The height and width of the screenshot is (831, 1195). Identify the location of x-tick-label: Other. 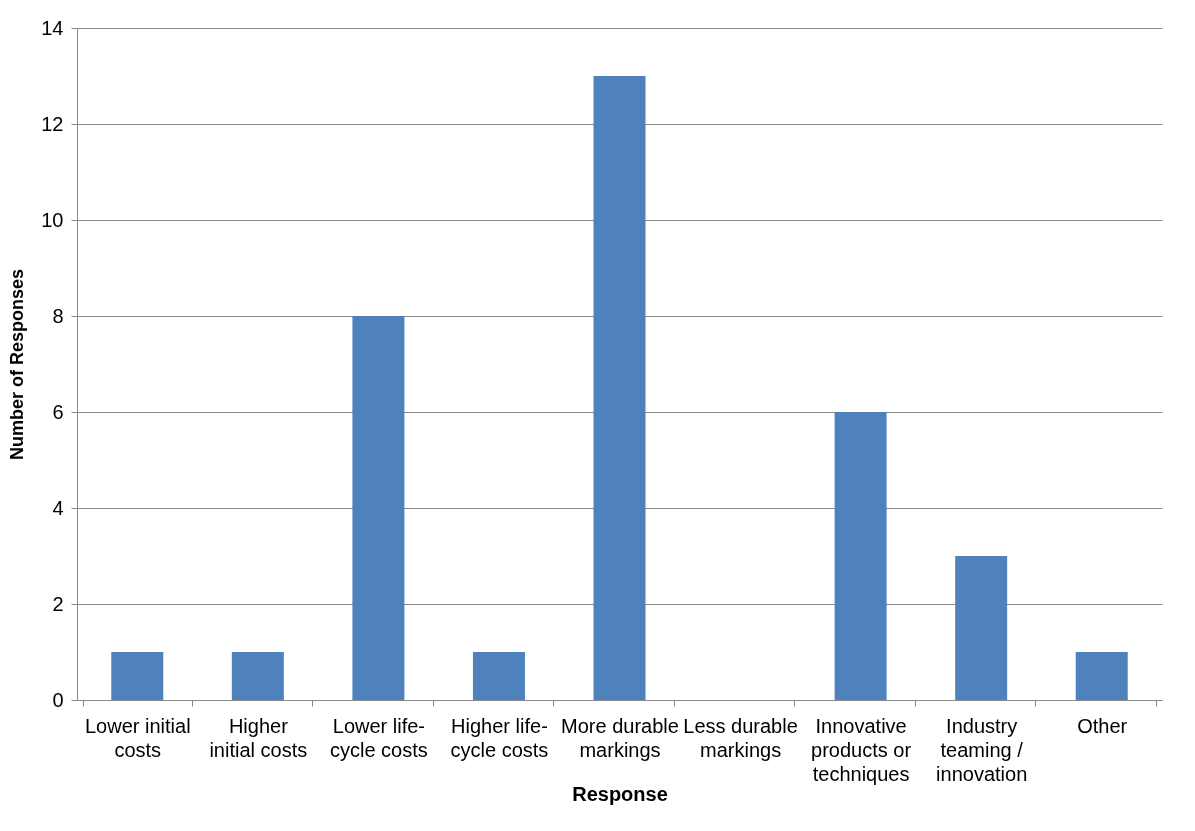
(1102, 725).